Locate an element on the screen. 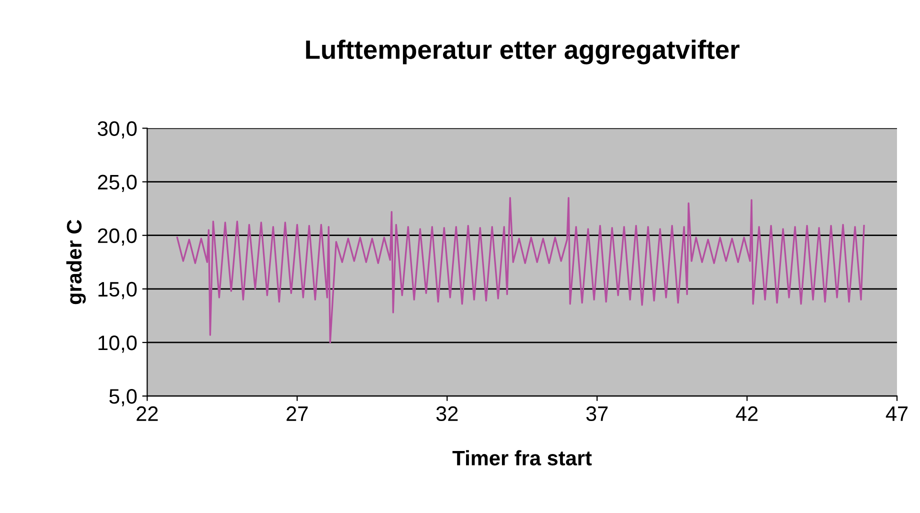  y-tick-label: 25,0 is located at coordinates (117, 183).